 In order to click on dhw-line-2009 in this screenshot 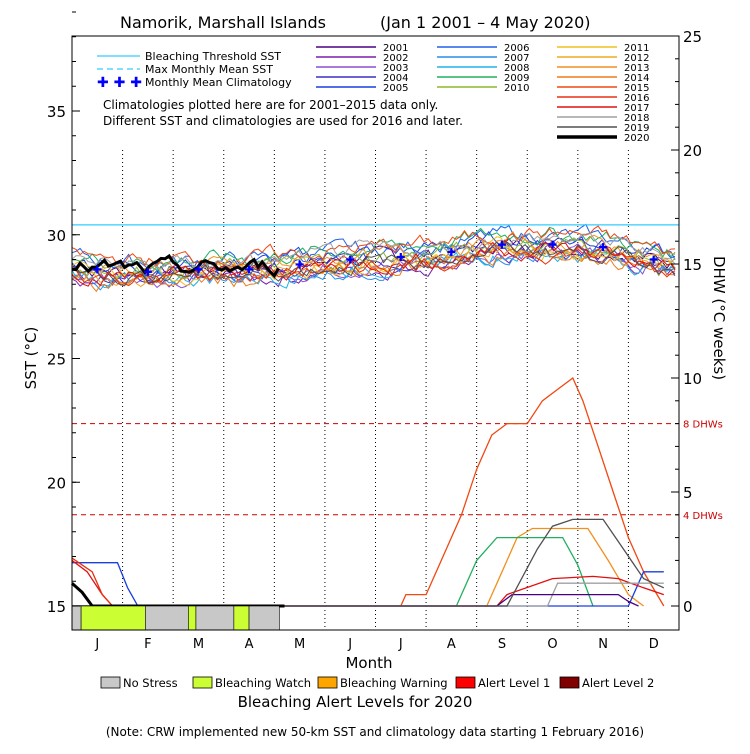, I will do `click(333, 571)`.